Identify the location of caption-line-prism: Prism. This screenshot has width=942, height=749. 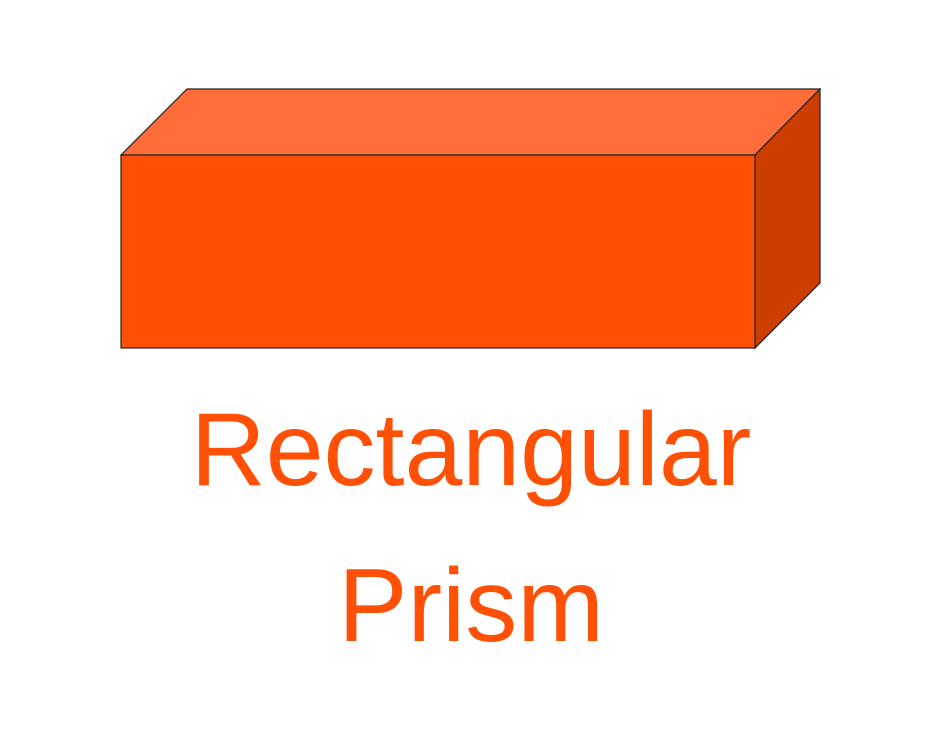
(471, 606).